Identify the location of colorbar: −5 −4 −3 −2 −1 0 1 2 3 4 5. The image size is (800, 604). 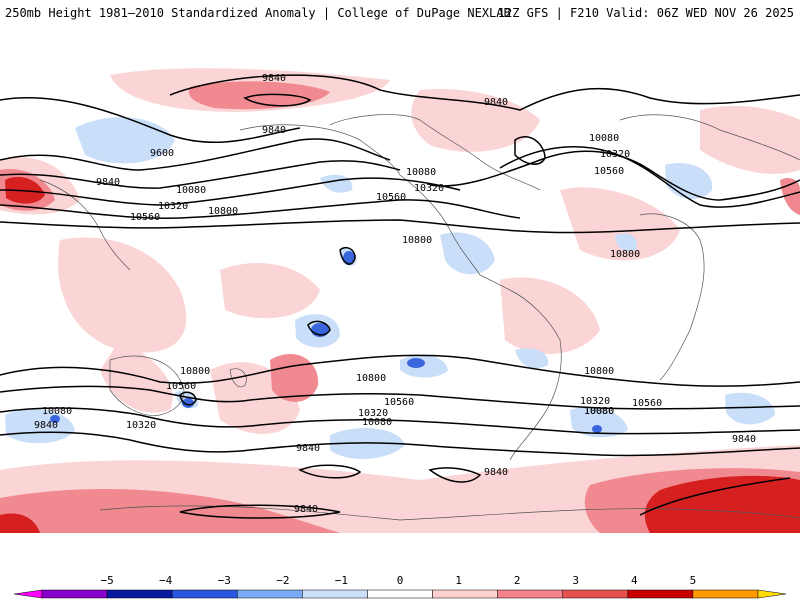
(400, 585).